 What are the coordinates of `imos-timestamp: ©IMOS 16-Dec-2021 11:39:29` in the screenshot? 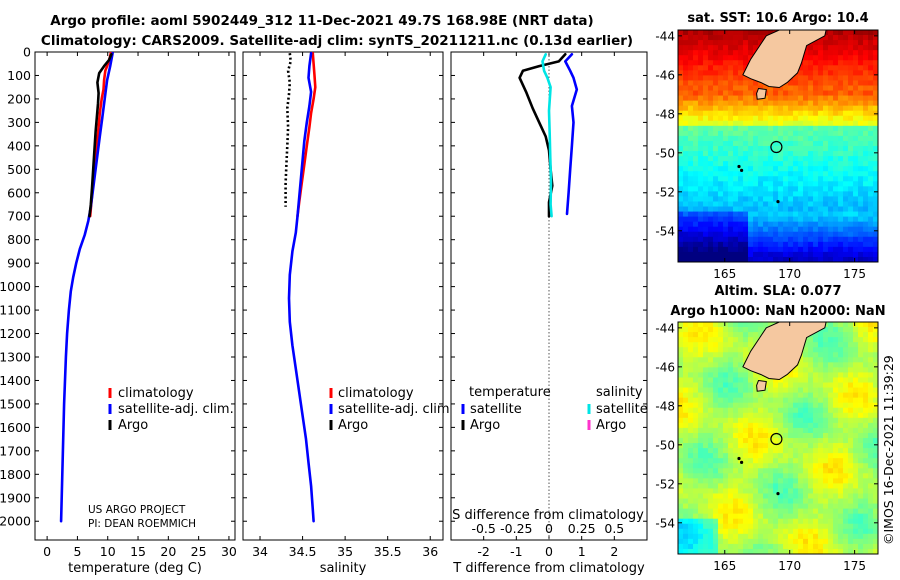 It's located at (888, 450).